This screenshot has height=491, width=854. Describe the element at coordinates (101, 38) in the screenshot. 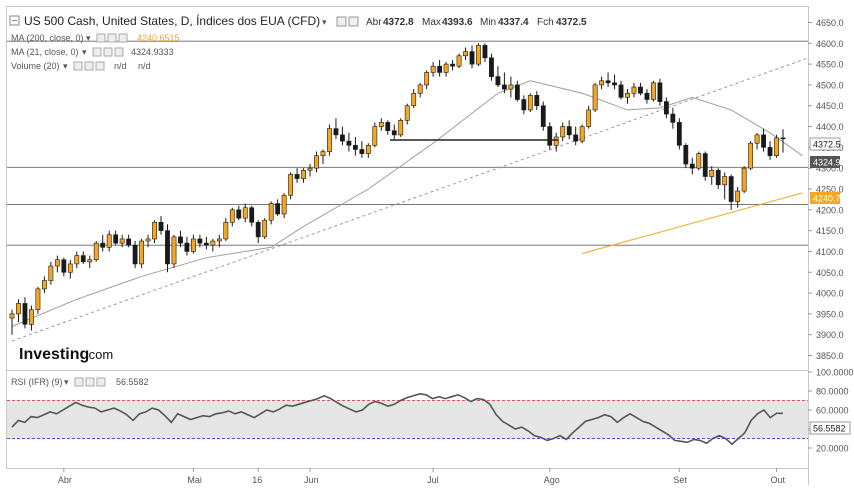

I see `ma200-settings-icon` at that location.